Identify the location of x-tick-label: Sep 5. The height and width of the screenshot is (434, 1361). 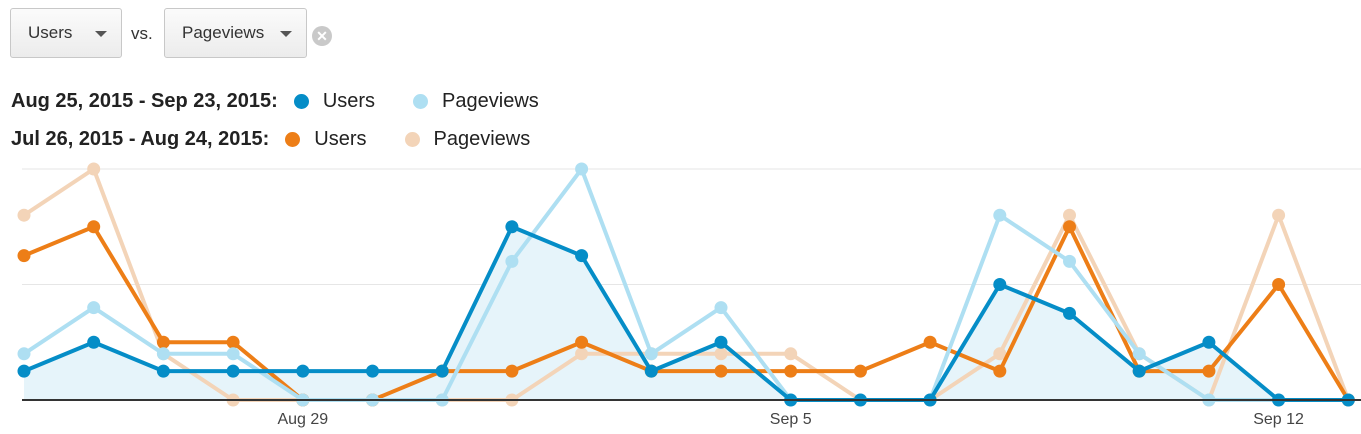
(791, 419).